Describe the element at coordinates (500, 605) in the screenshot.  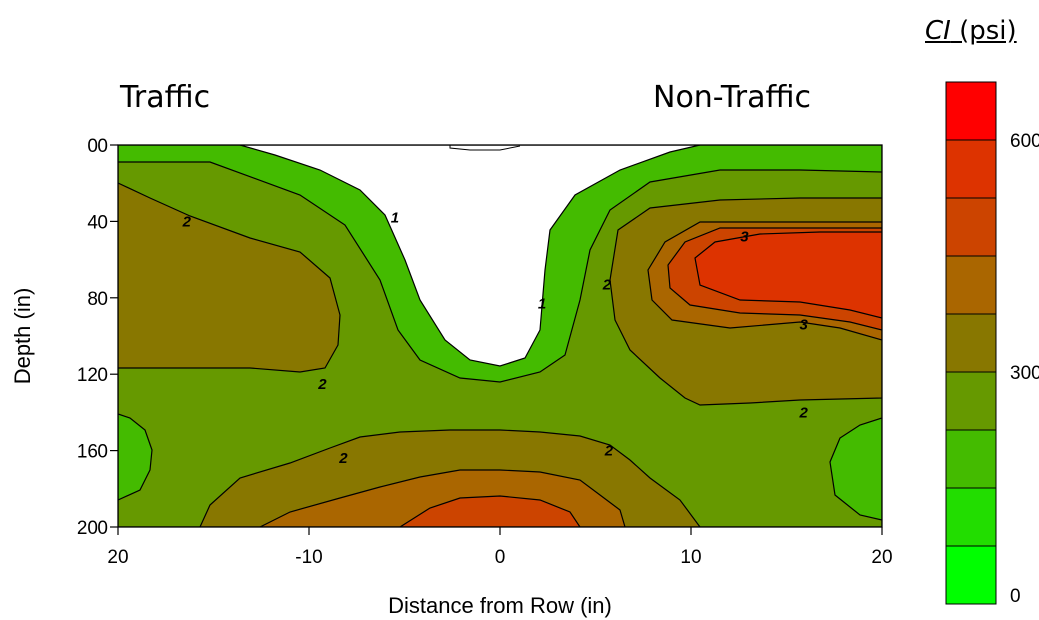
I see `x-axis-label: Distance from Row (in)` at that location.